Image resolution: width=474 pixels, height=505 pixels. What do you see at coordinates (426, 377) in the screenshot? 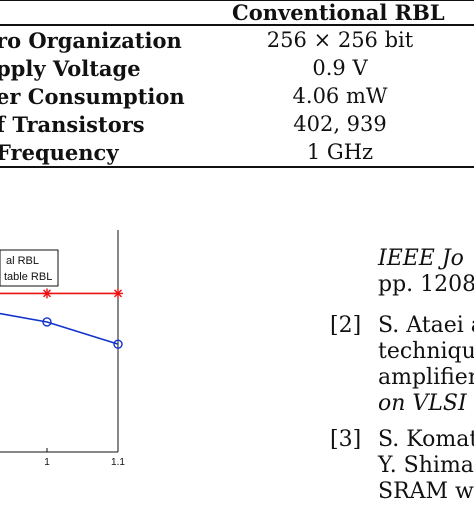
I see `reference-line: amplifiers` at bounding box center [426, 377].